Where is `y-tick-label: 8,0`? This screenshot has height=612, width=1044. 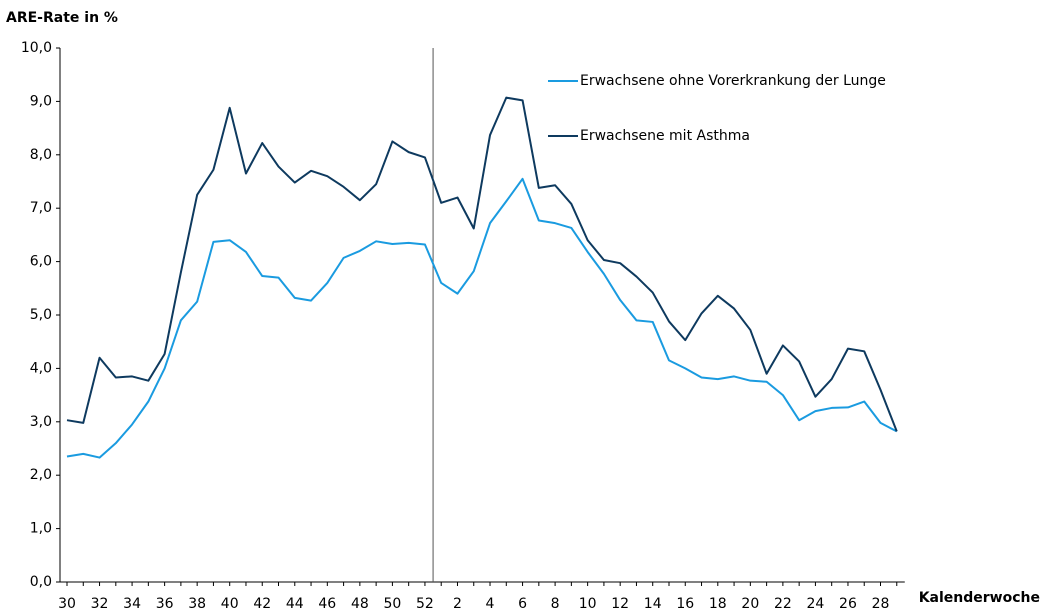
y-tick-label: 8,0 is located at coordinates (41, 155).